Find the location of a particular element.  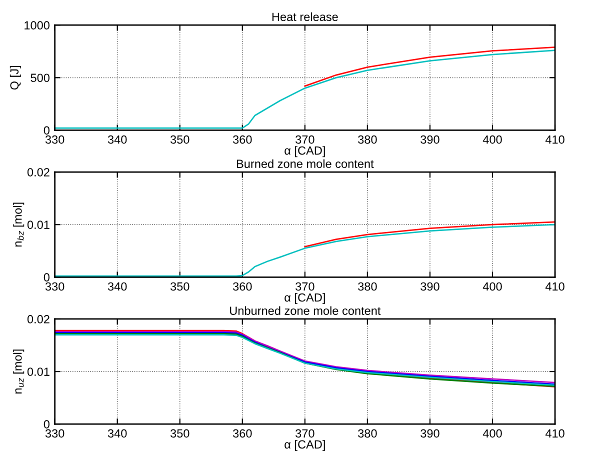

y-axis-title: Q [J] is located at coordinates (15, 78).